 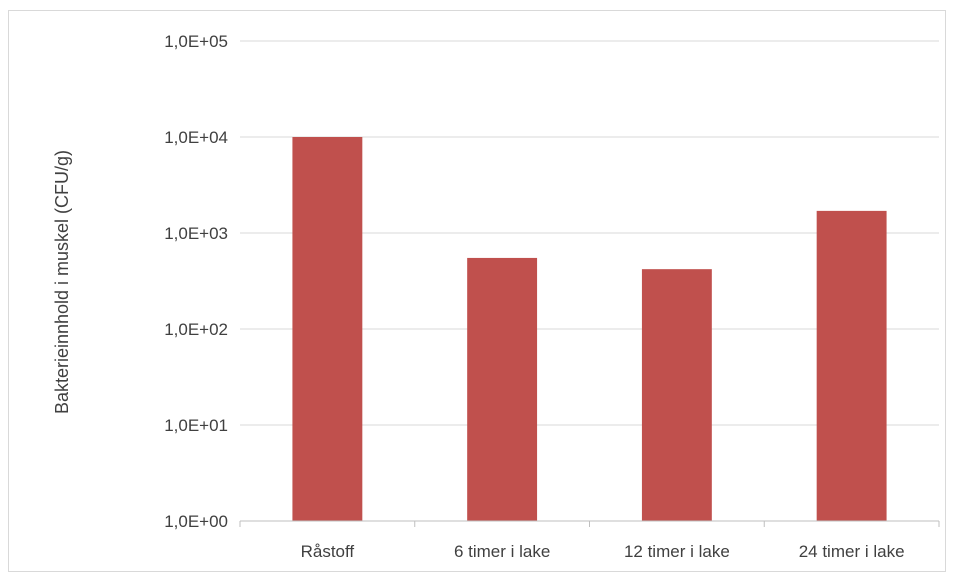 What do you see at coordinates (196, 425) in the screenshot?
I see `y-tick-label: 1,0E+01` at bounding box center [196, 425].